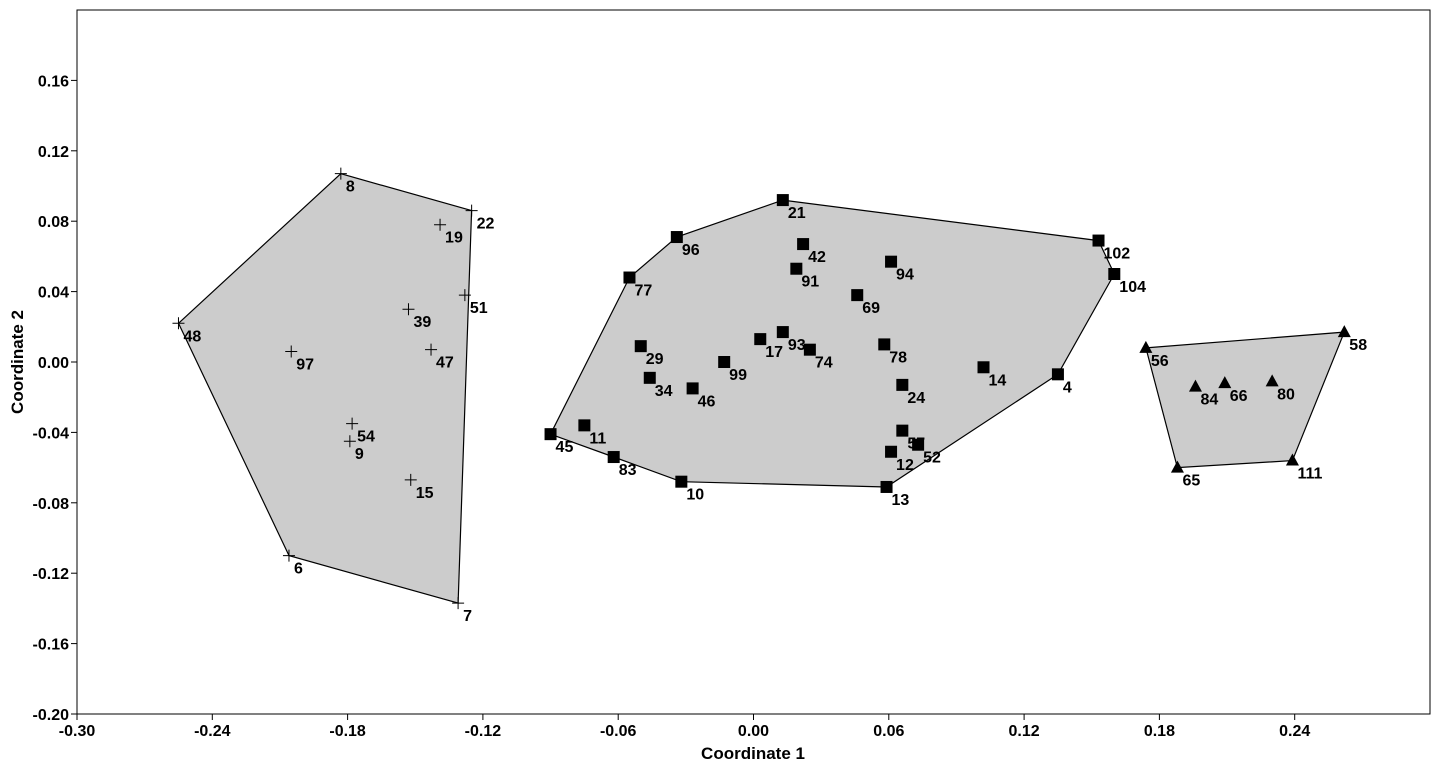  I want to click on y-tick-label: 0.00, so click(53, 363).